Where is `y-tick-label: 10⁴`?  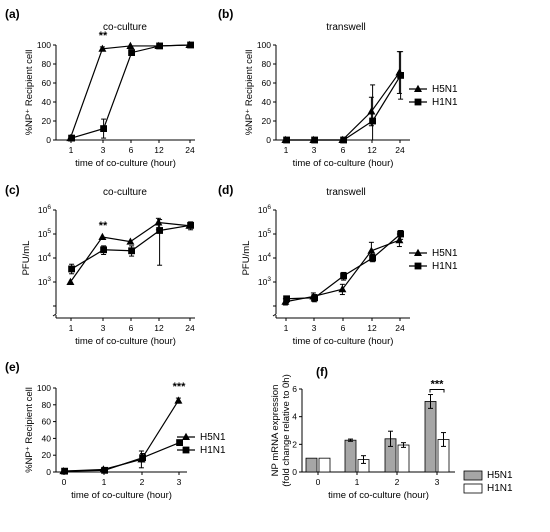 y-tick-label: 10⁴ is located at coordinates (264, 257).